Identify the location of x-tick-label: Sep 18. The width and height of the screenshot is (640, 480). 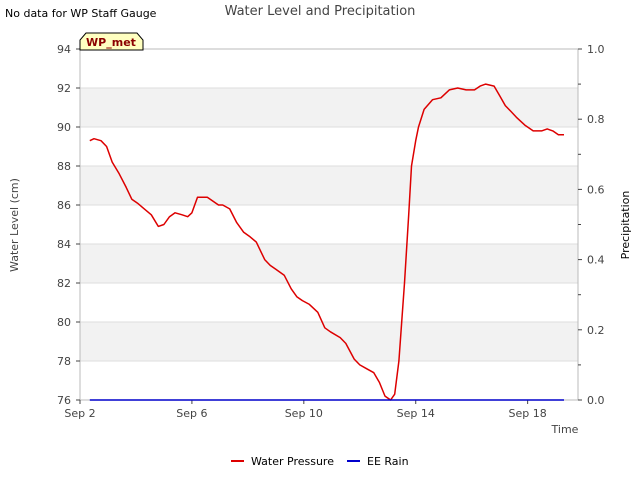
(528, 413).